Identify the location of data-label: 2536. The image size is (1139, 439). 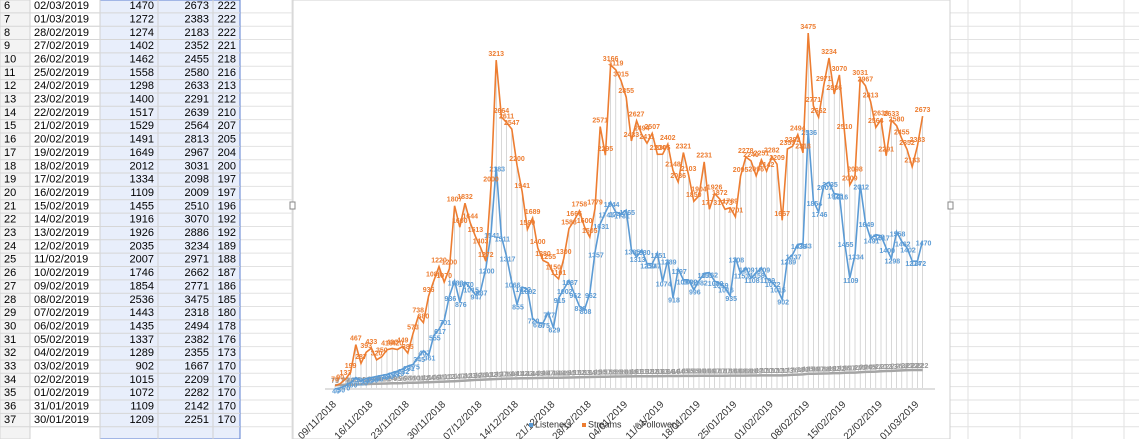
(809, 133).